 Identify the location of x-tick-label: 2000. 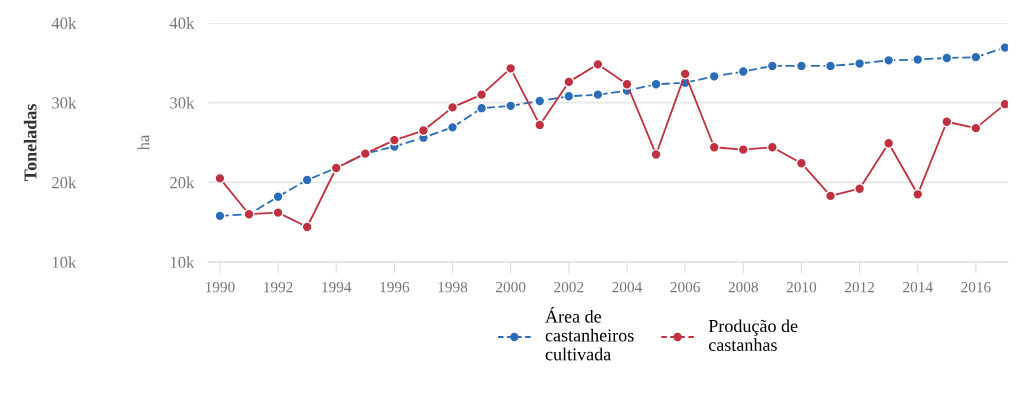
(511, 287).